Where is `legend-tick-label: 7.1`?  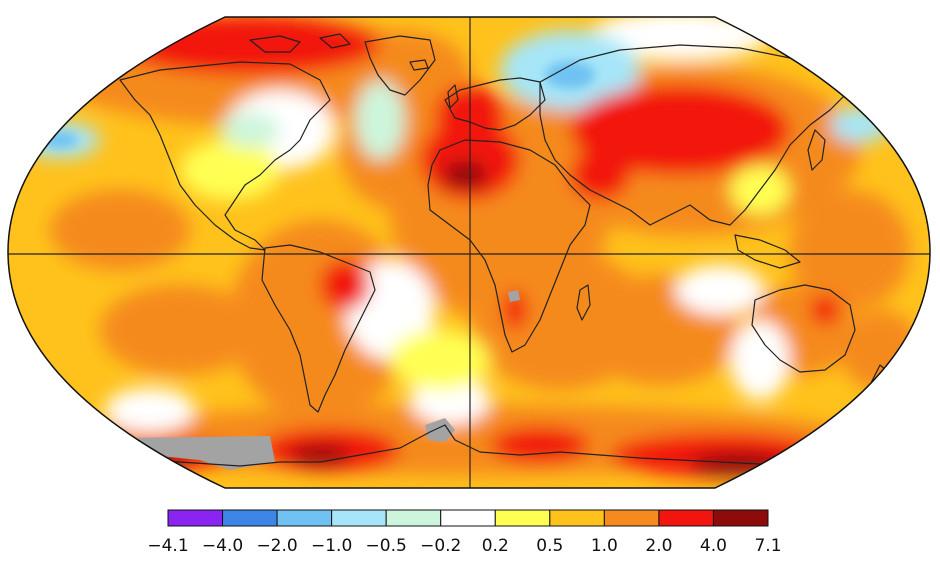 legend-tick-label: 7.1 is located at coordinates (767, 546).